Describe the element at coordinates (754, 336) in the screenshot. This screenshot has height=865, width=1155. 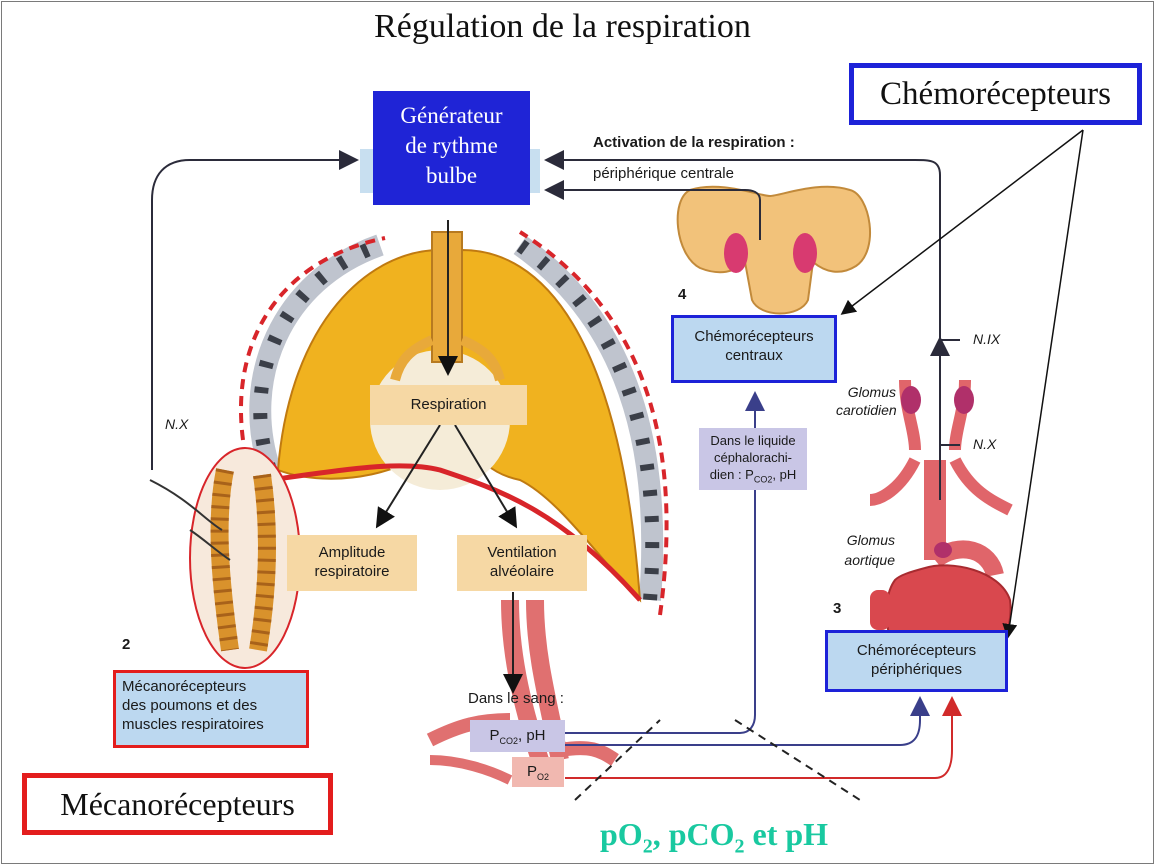
I see `central-chemo-line-1: Chémorécepteurs` at that location.